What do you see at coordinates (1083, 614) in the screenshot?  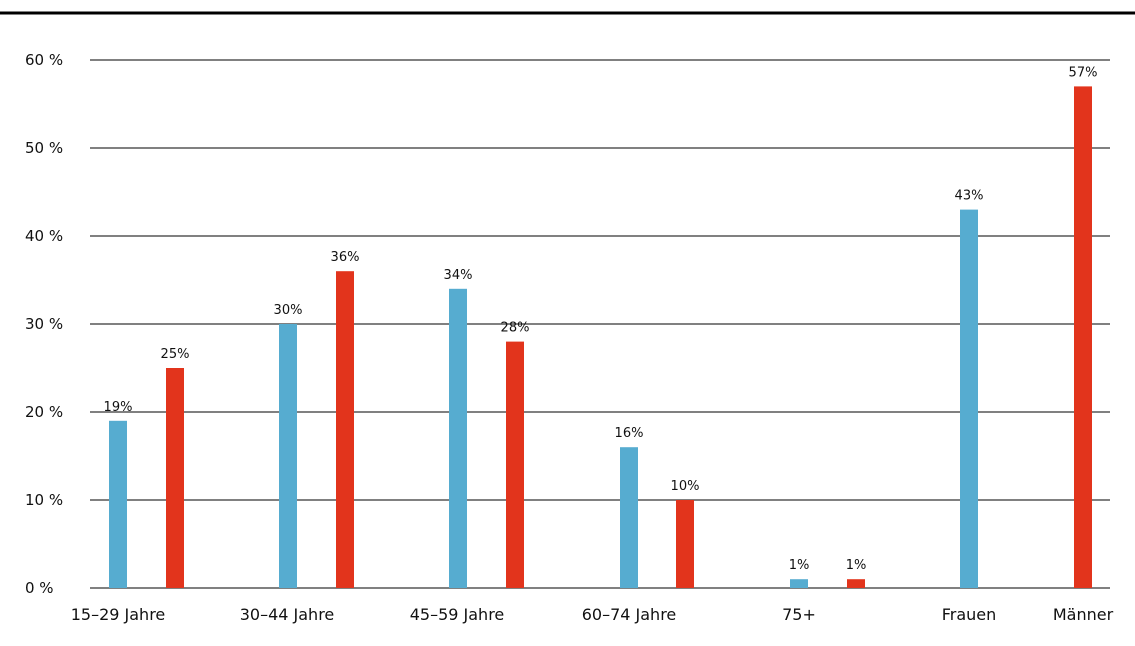 I see `x-category-label: Männer` at bounding box center [1083, 614].